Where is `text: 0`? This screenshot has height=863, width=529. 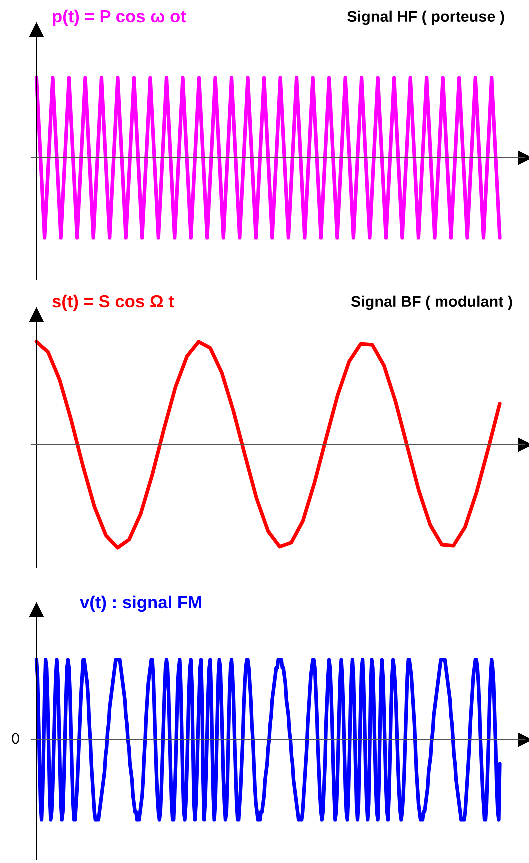
text: 0 is located at coordinates (16, 738).